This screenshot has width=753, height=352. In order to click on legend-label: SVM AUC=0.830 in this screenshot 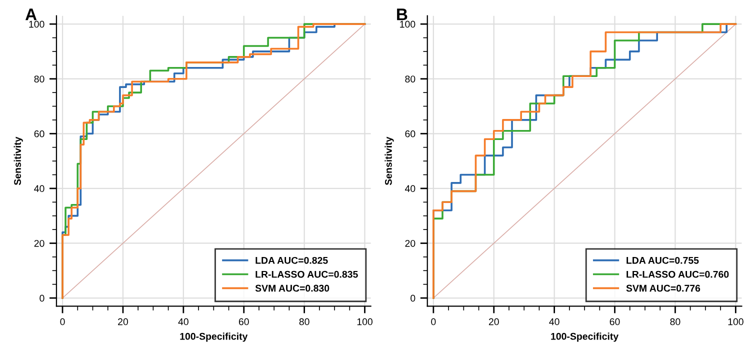, I will do `click(292, 288)`.